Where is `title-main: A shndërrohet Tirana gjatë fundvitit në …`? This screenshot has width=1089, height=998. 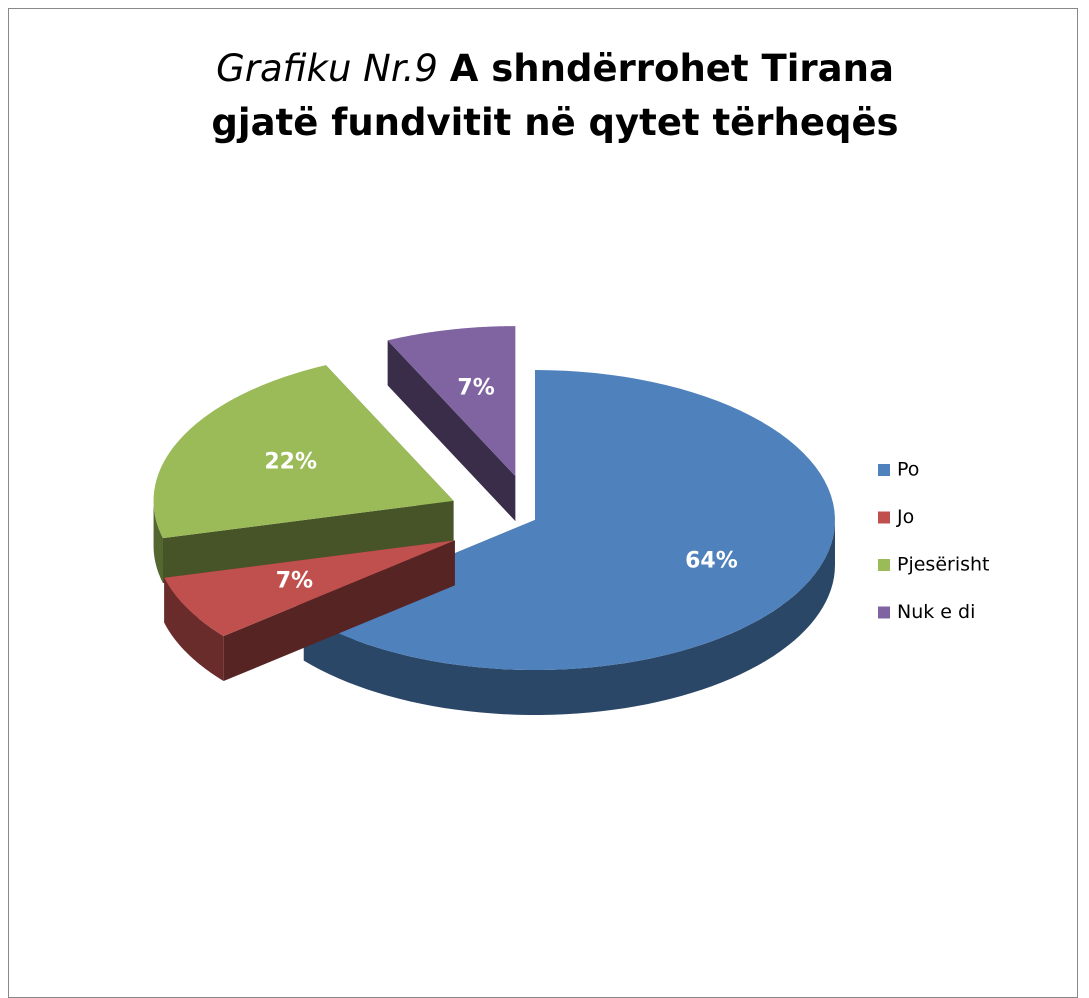
title-main: A shndërrohet Tirana gjatë fundvitit në … is located at coordinates (555, 95).